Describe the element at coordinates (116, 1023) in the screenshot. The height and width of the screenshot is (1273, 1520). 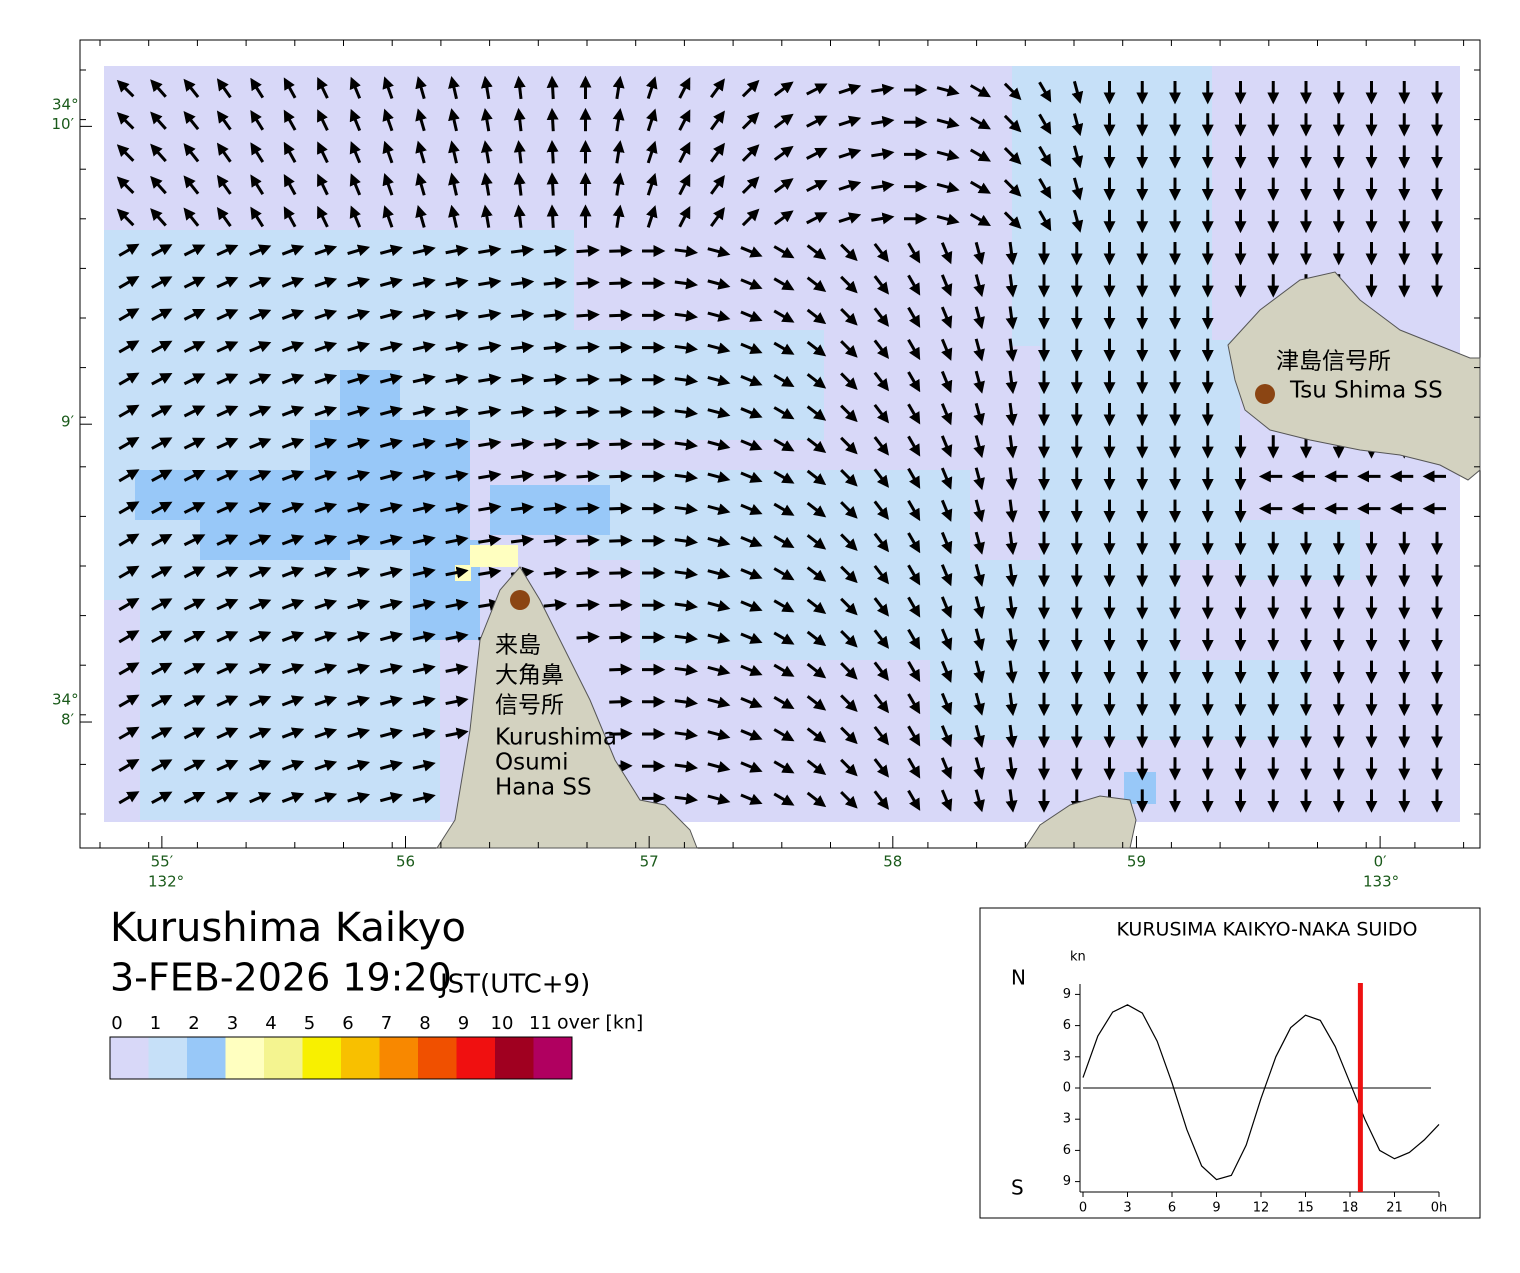
I see `legend-tick-label: 0` at that location.